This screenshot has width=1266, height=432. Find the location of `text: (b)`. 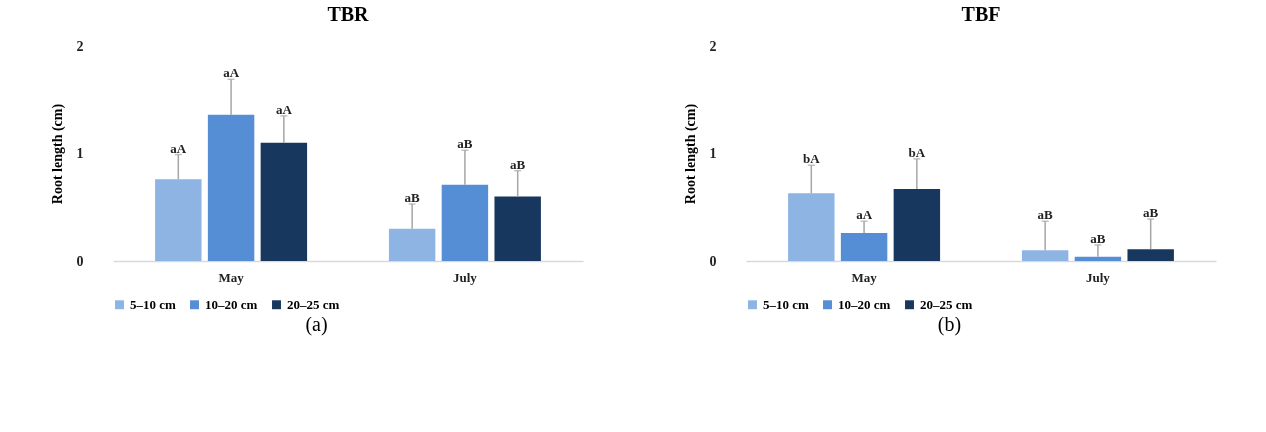

text: (b) is located at coordinates (949, 324).